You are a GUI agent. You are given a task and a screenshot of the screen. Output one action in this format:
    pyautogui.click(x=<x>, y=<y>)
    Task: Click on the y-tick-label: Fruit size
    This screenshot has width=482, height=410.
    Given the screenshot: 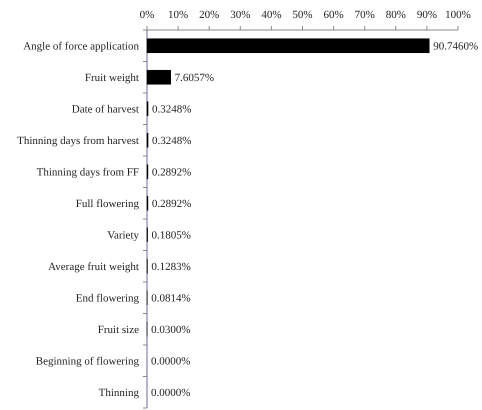 What is the action you would take?
    pyautogui.click(x=119, y=330)
    